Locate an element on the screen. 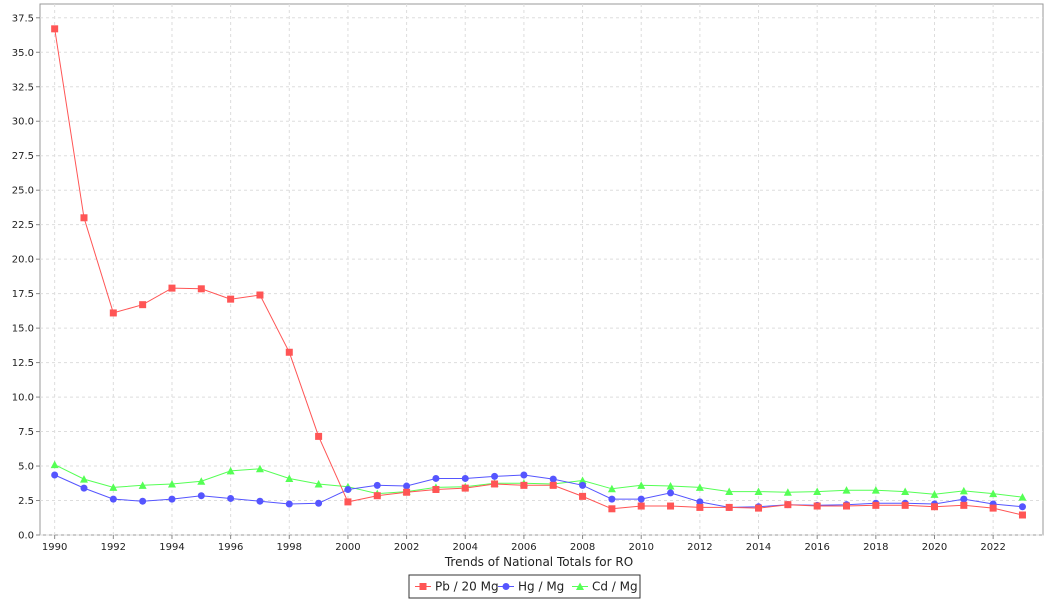  x-tick-label: 1996 is located at coordinates (230, 547).